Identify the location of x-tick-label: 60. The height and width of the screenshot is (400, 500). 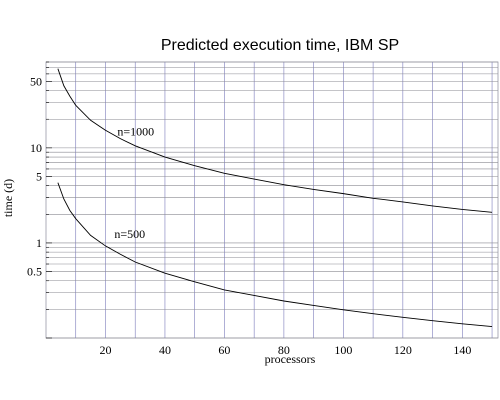
(224, 350).